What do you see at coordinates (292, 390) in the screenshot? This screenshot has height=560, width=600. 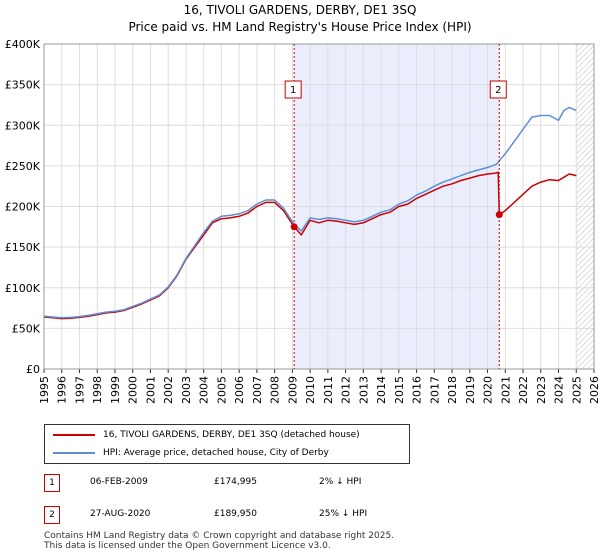 I see `x-tick-label: 2009` at bounding box center [292, 390].